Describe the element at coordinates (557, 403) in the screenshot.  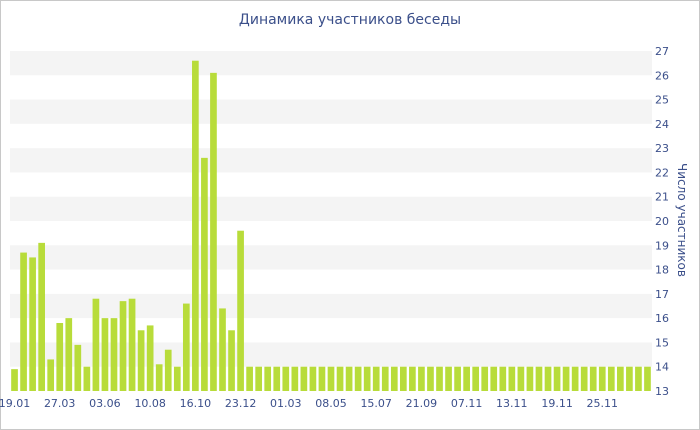
I see `x-tick-label: 19.11` at that location.